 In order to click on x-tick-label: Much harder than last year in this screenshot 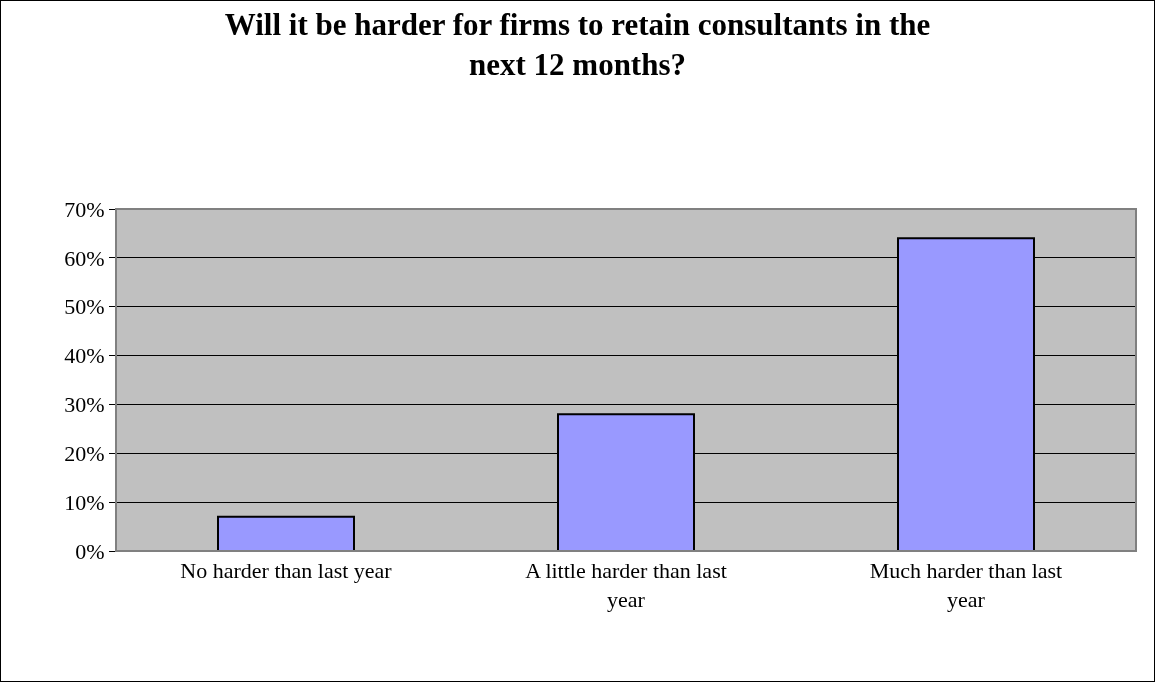, I will do `click(966, 585)`.